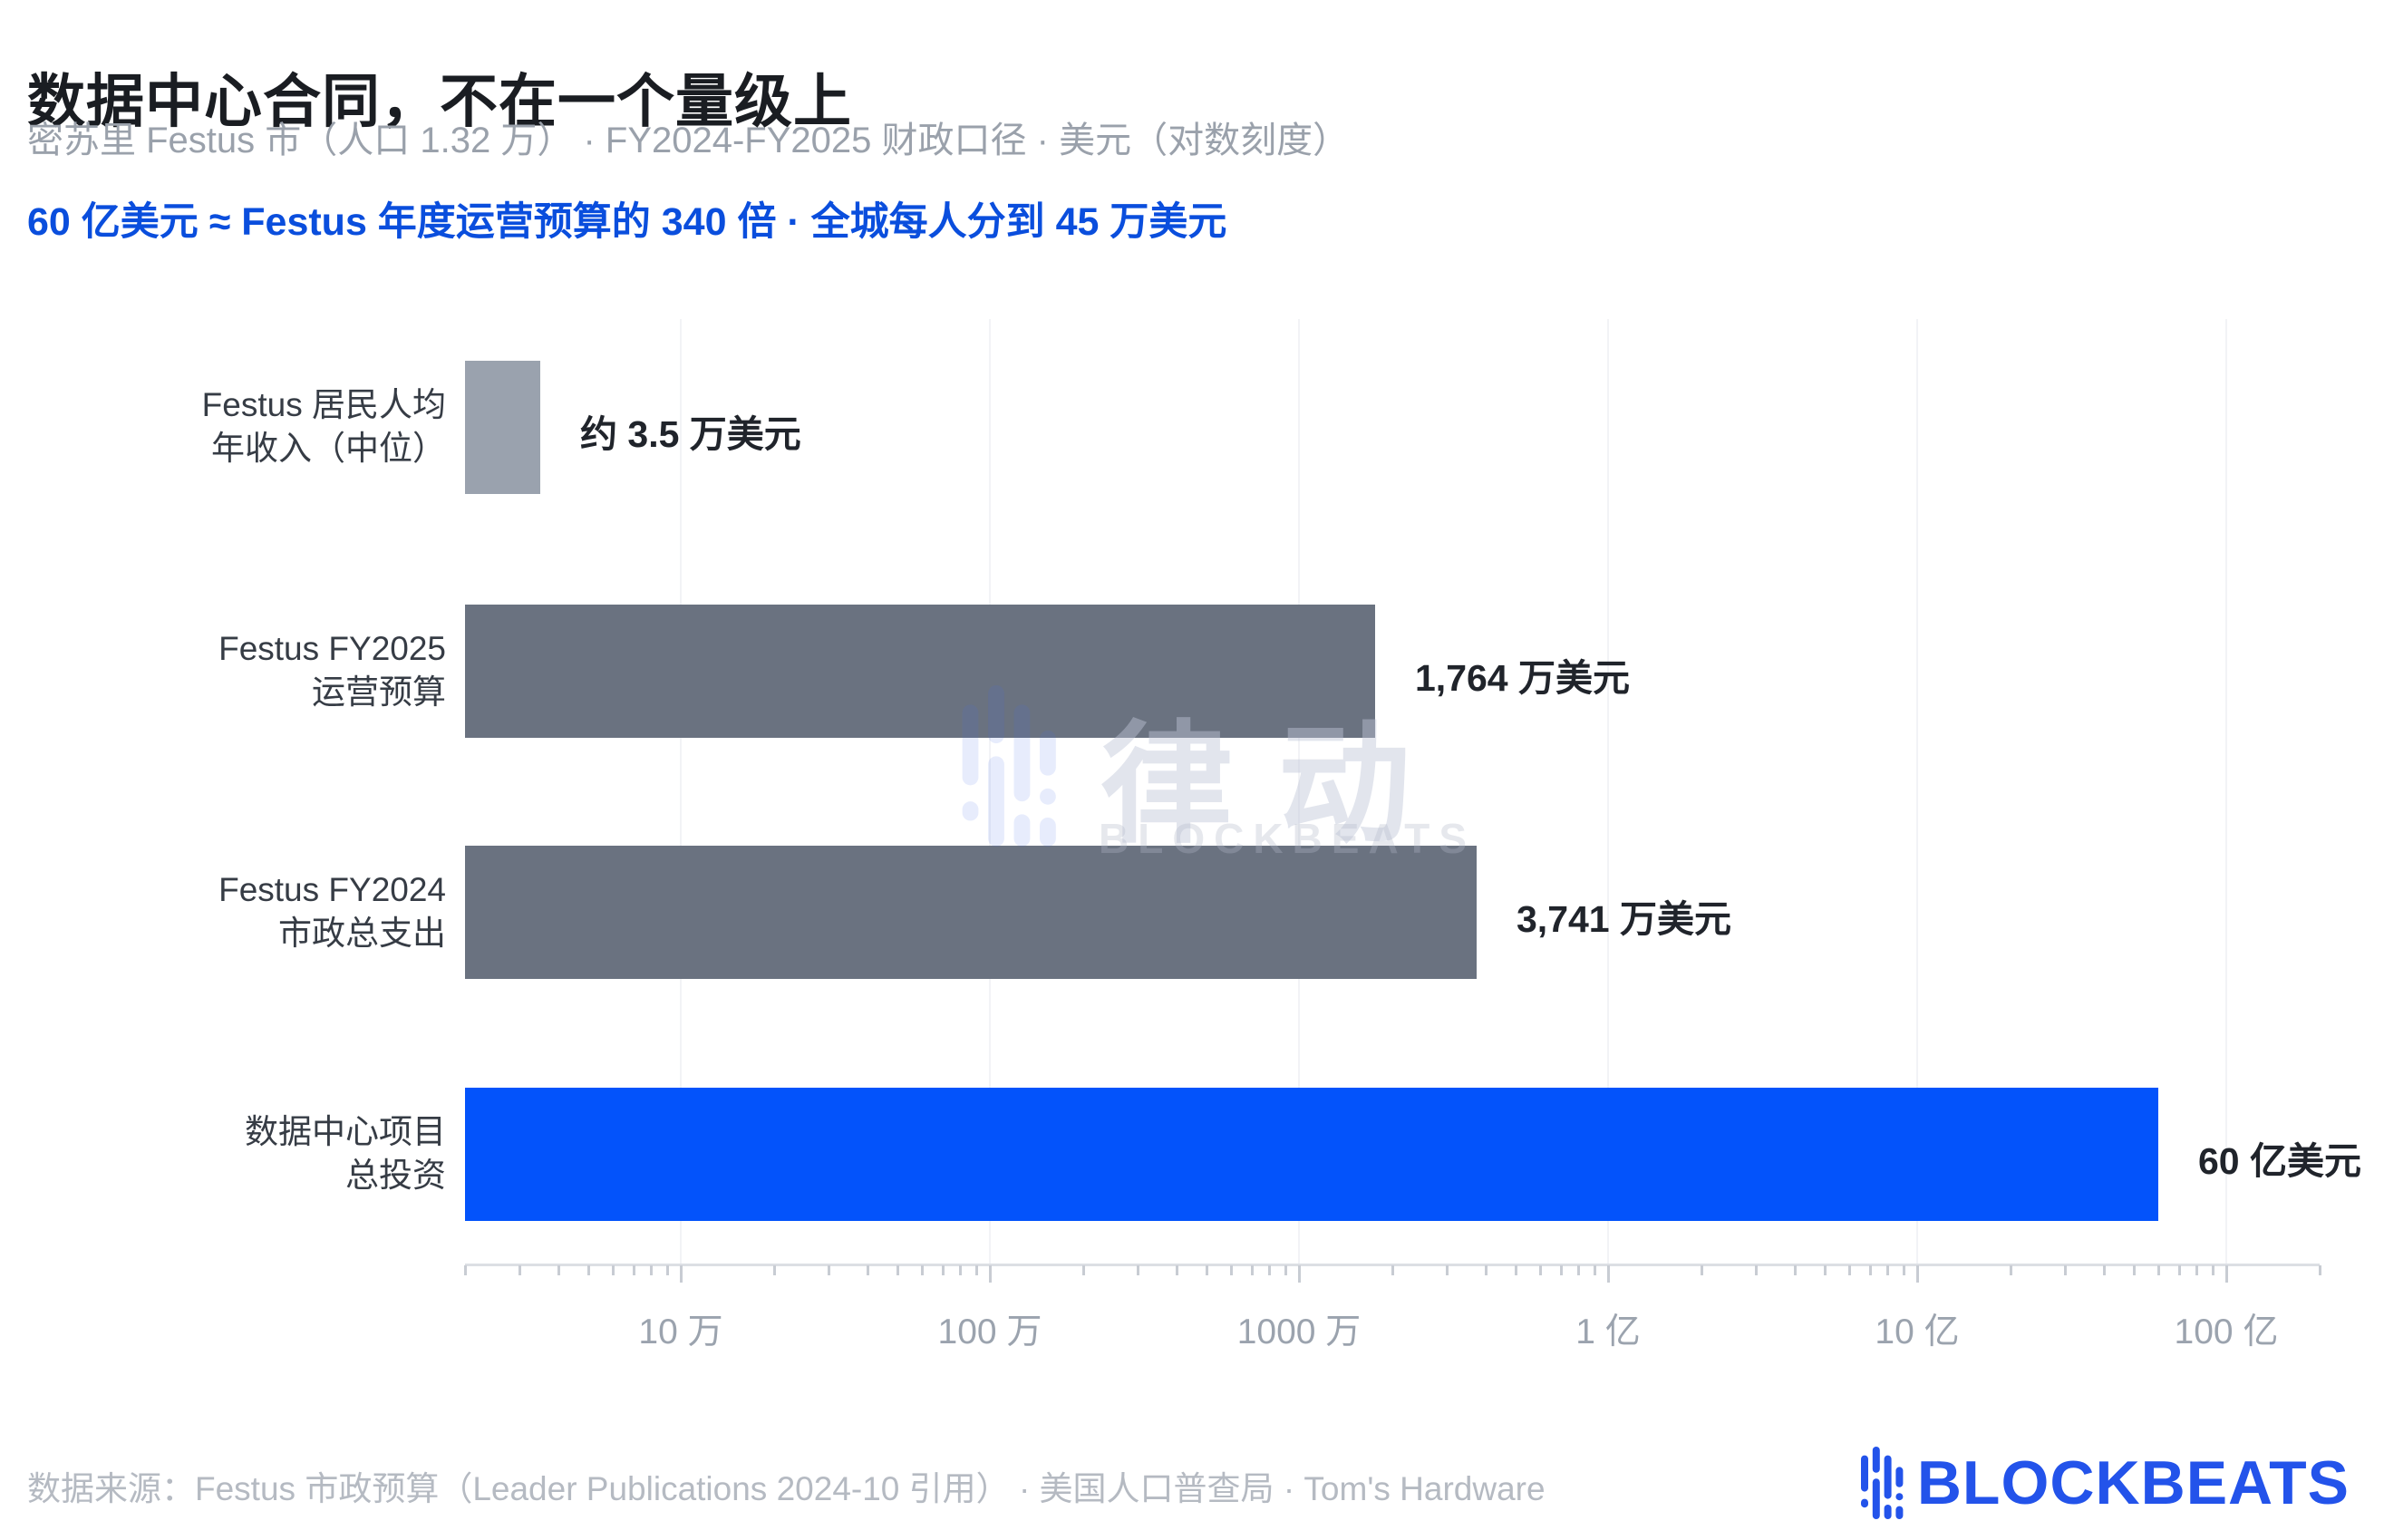 This screenshot has width=2384, height=1540. Describe the element at coordinates (1299, 1331) in the screenshot. I see `axis-tick-label: 1000 万` at that location.